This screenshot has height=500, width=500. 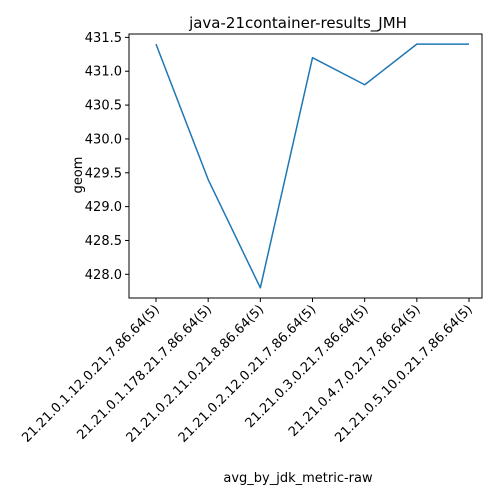 What do you see at coordinates (103, 275) in the screenshot?
I see `y-tick-label: 428.0` at bounding box center [103, 275].